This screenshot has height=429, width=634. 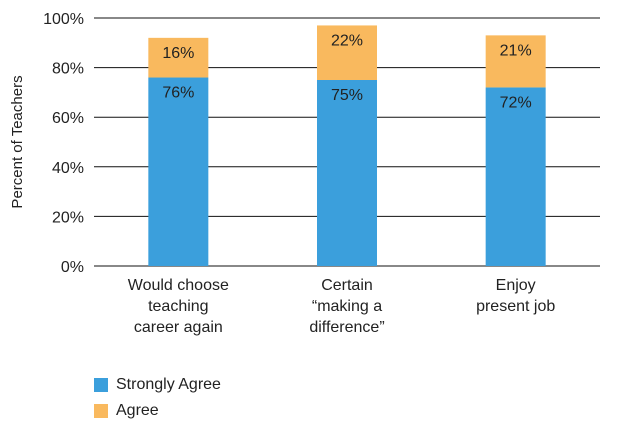 I want to click on legend: Strongly Agree Agree, so click(x=157, y=398).